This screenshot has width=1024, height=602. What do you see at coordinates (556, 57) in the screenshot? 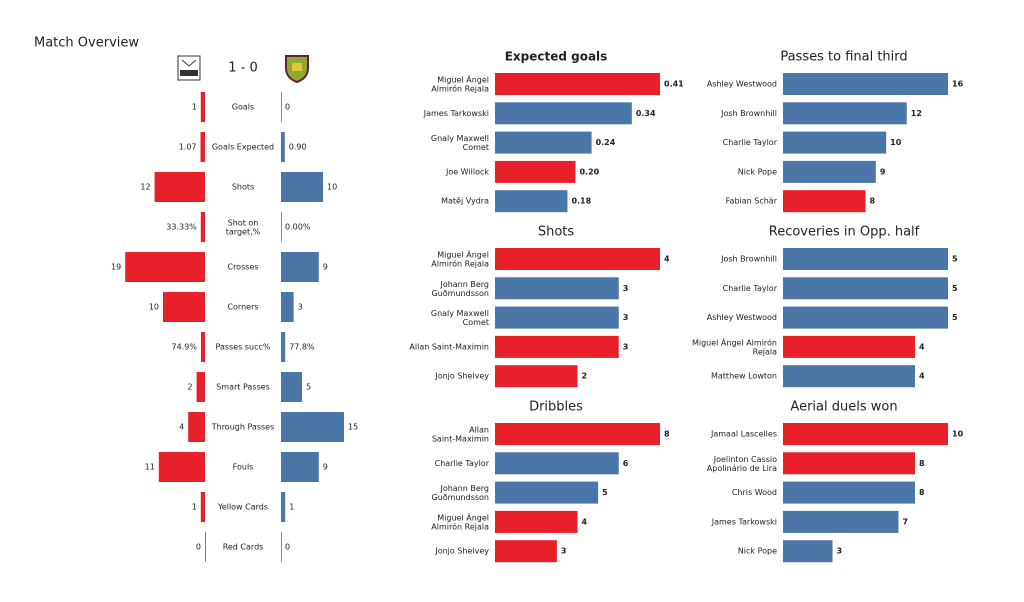
I see `chart-title: Expected goals` at bounding box center [556, 57].